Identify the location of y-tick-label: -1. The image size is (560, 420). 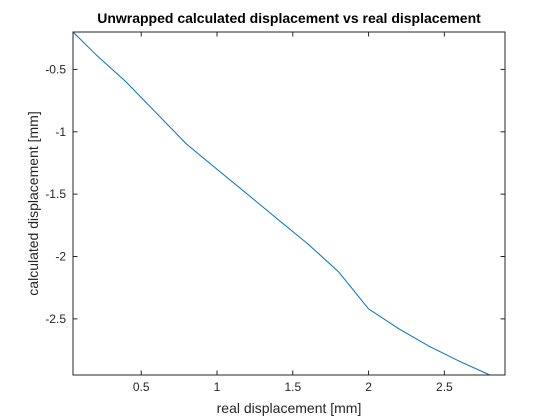
(60, 132).